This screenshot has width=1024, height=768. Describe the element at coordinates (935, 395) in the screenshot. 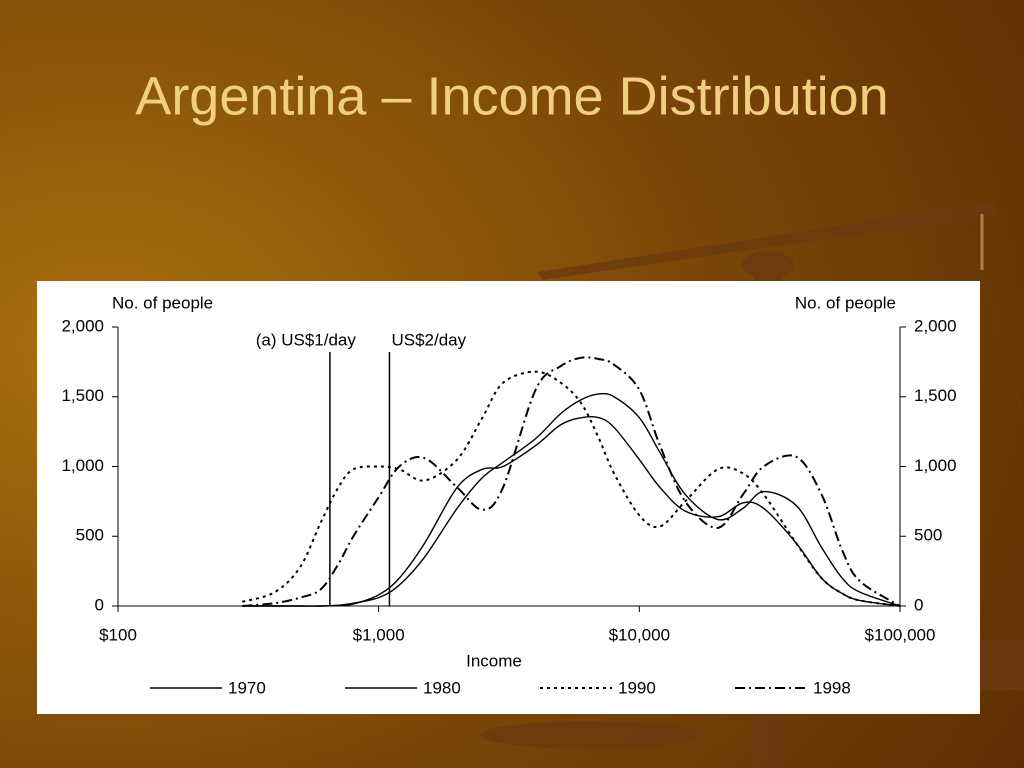

I see `y2-tick-label: 1,500` at that location.